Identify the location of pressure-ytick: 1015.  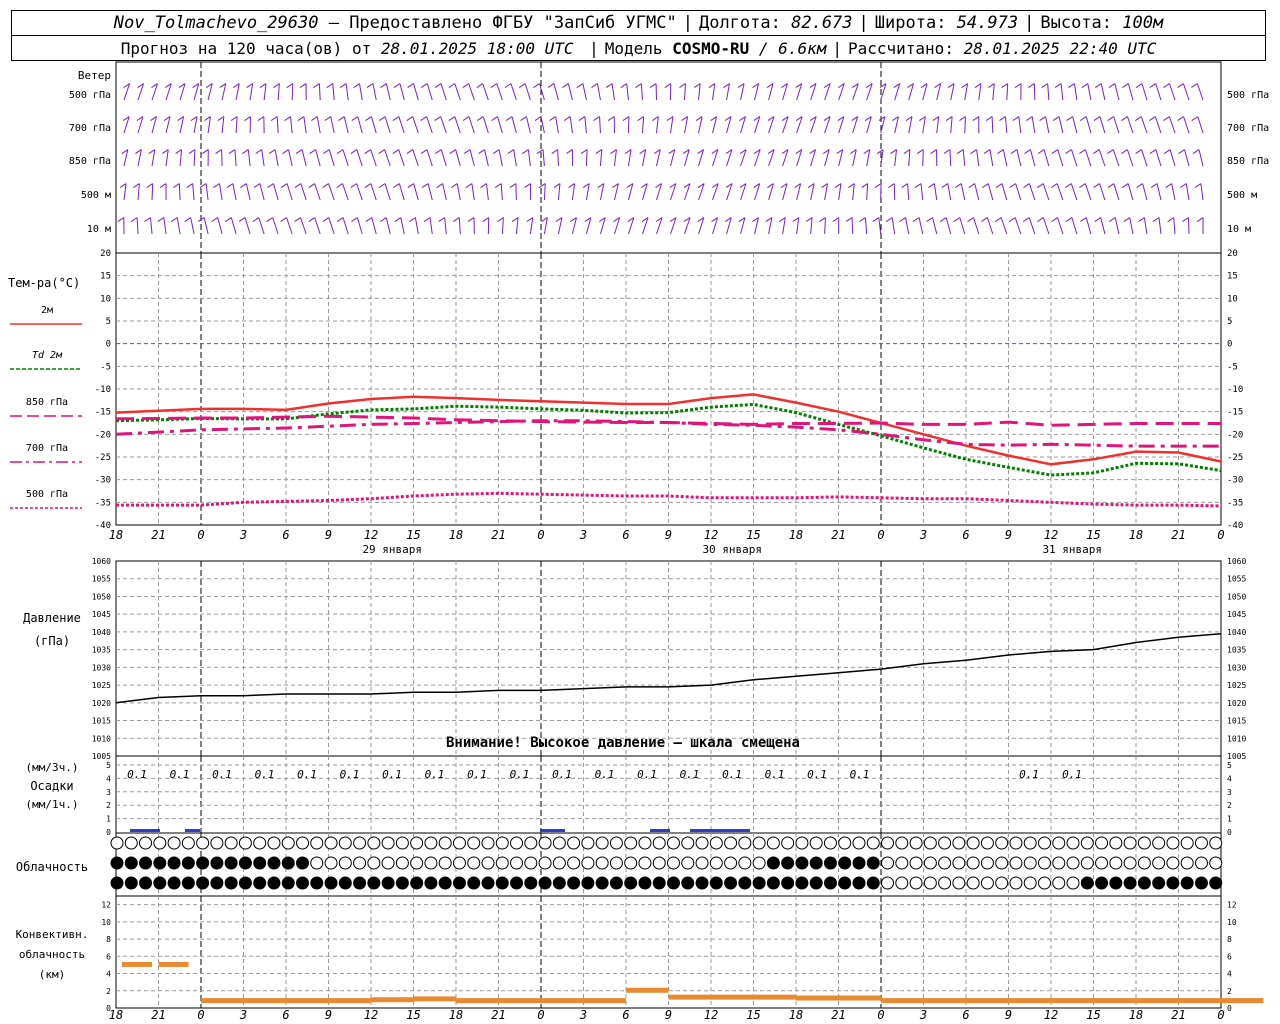
(101, 721).